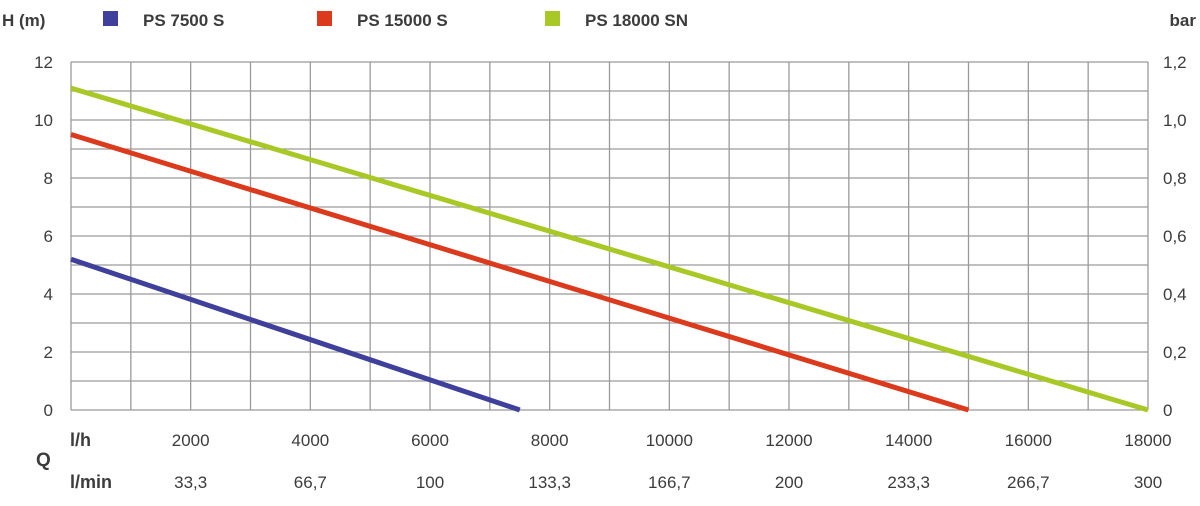 This screenshot has width=1200, height=506. Describe the element at coordinates (91, 482) in the screenshot. I see `x-axis-unit-lmin: l/min` at that location.